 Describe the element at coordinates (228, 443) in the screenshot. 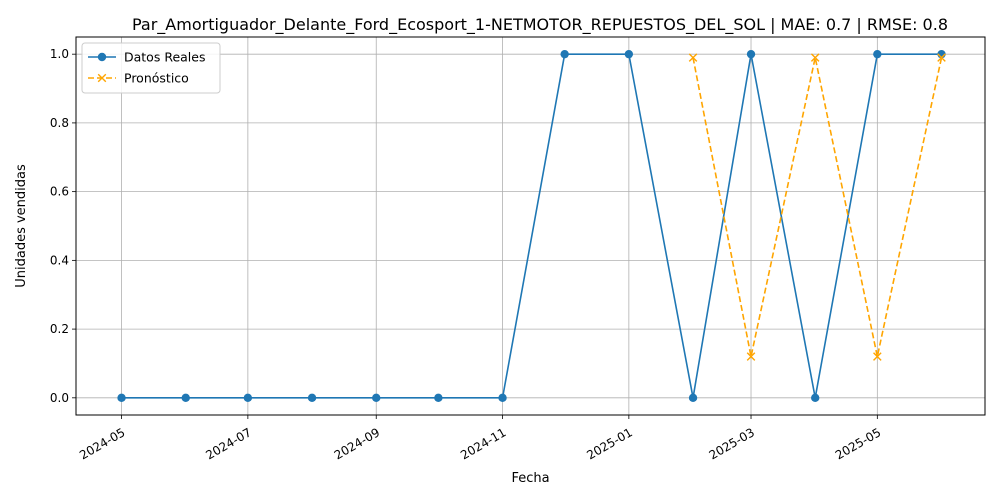

I see `x-tick-label: 2024-07` at that location.